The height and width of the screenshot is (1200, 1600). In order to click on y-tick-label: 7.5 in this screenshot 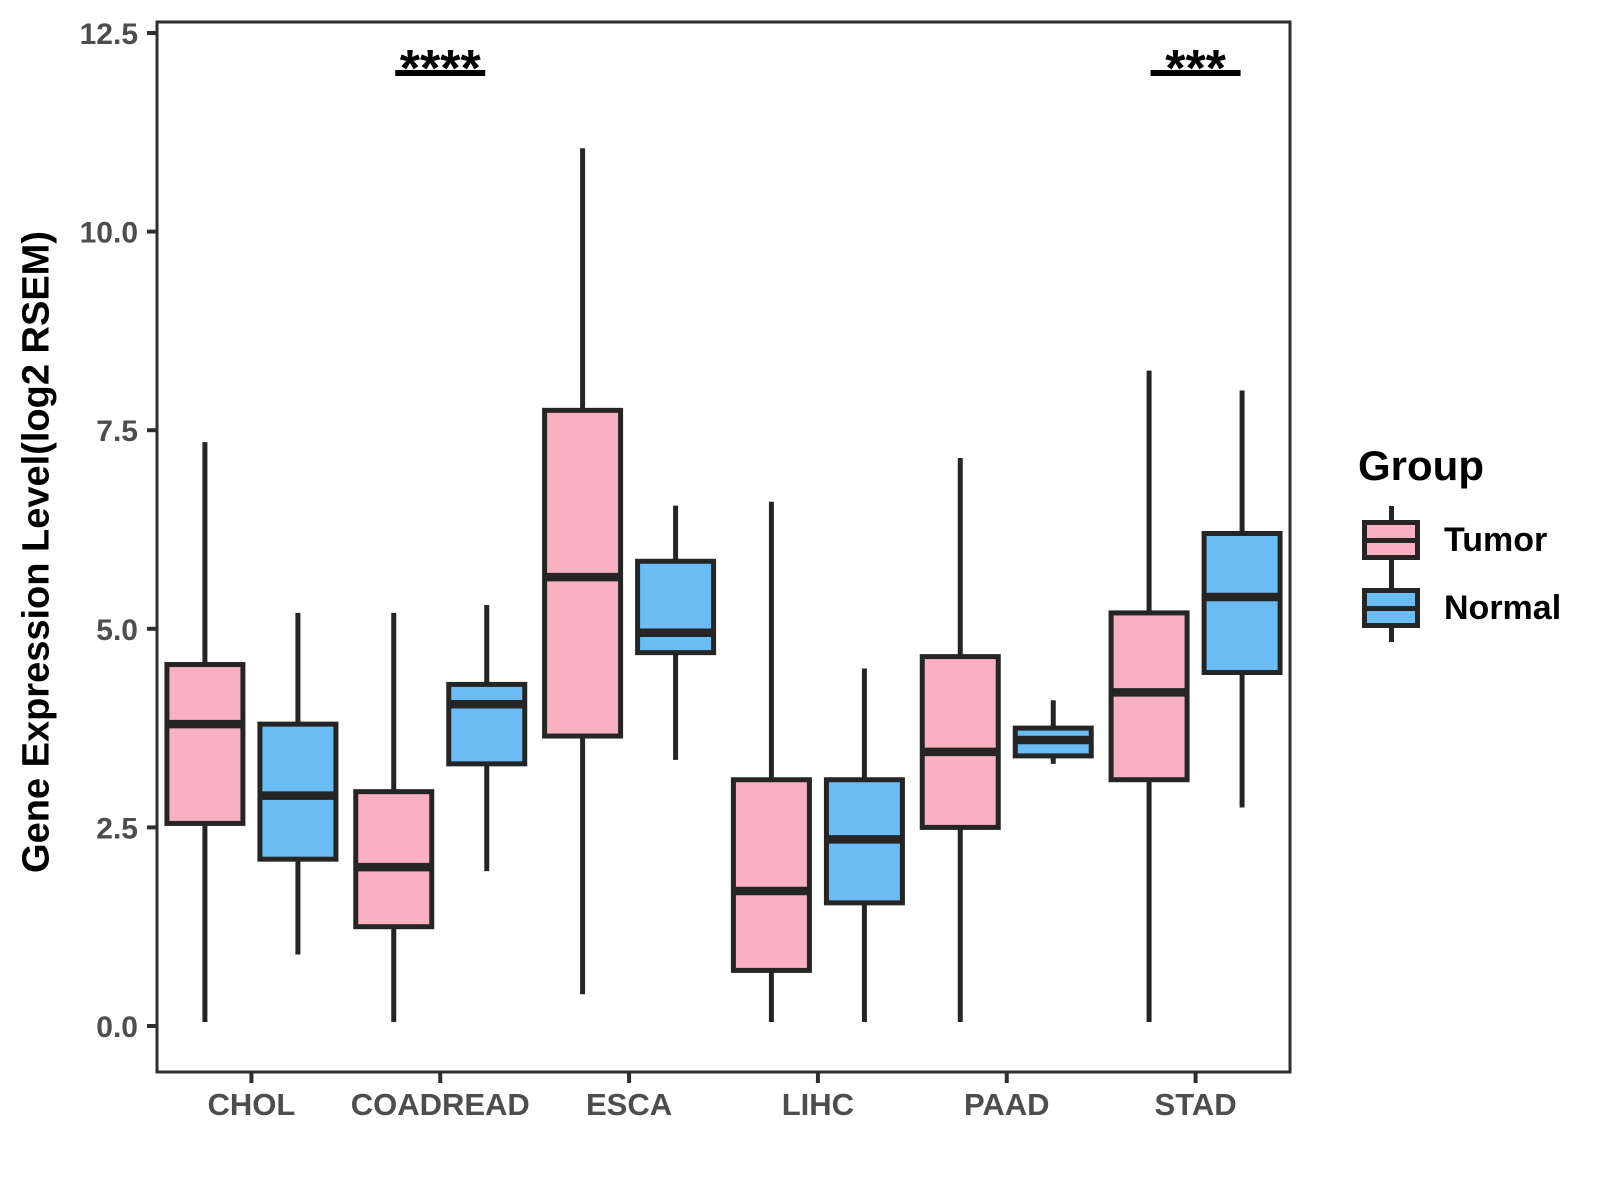, I will do `click(117, 431)`.